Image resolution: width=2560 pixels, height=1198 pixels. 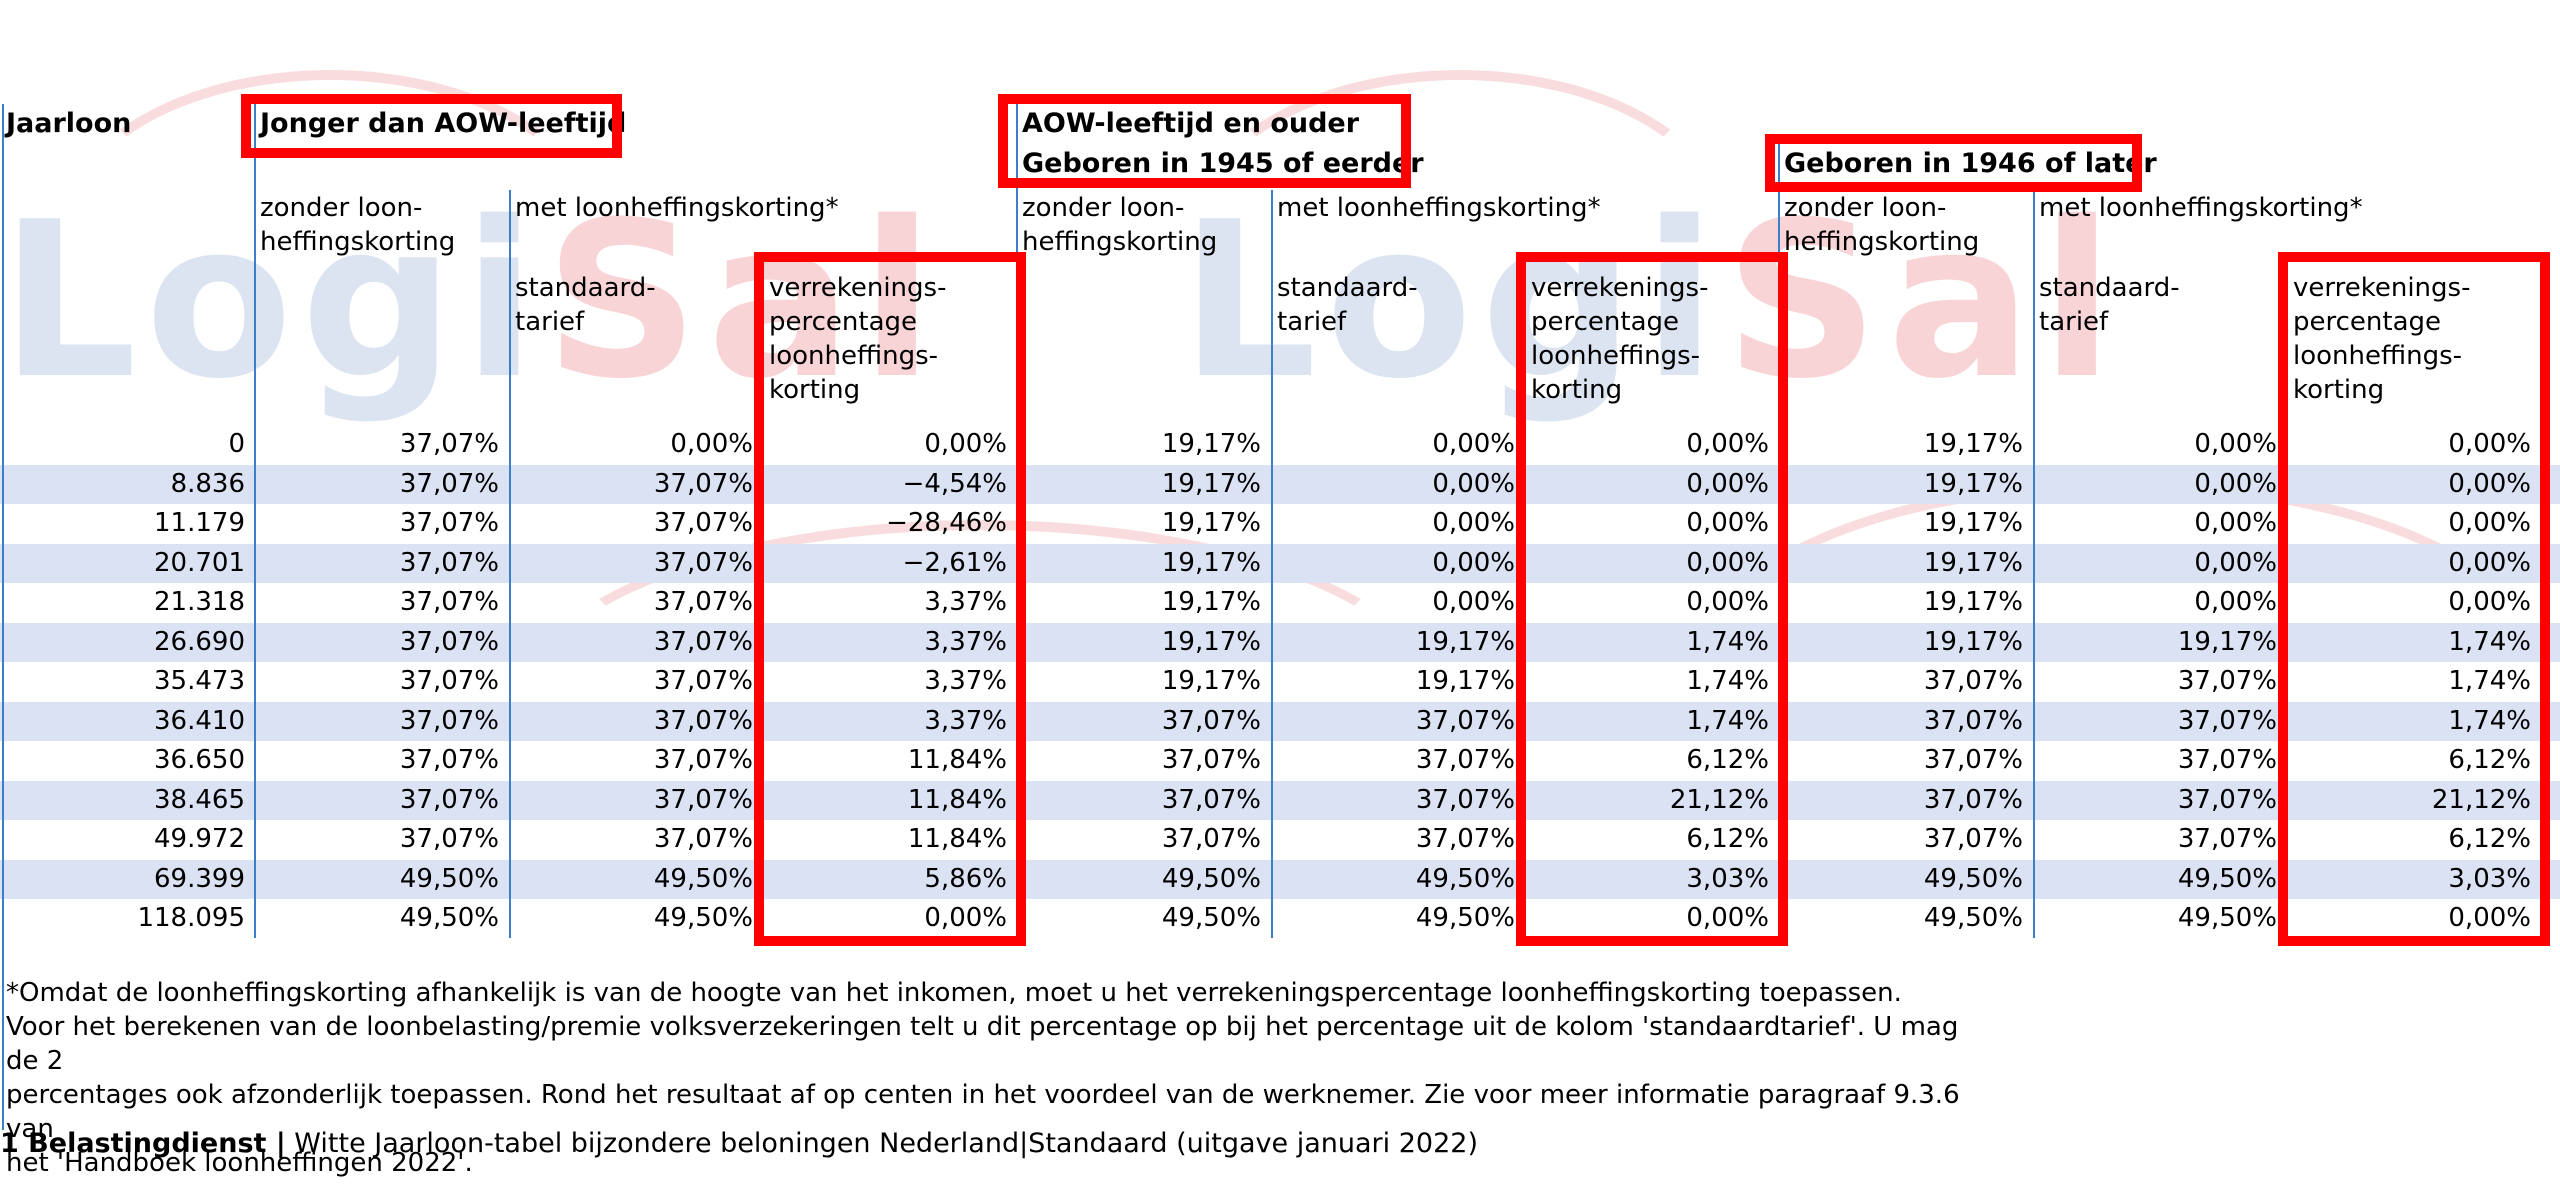 What do you see at coordinates (199, 562) in the screenshot?
I see `table-cell-jaarloon: 20.701` at bounding box center [199, 562].